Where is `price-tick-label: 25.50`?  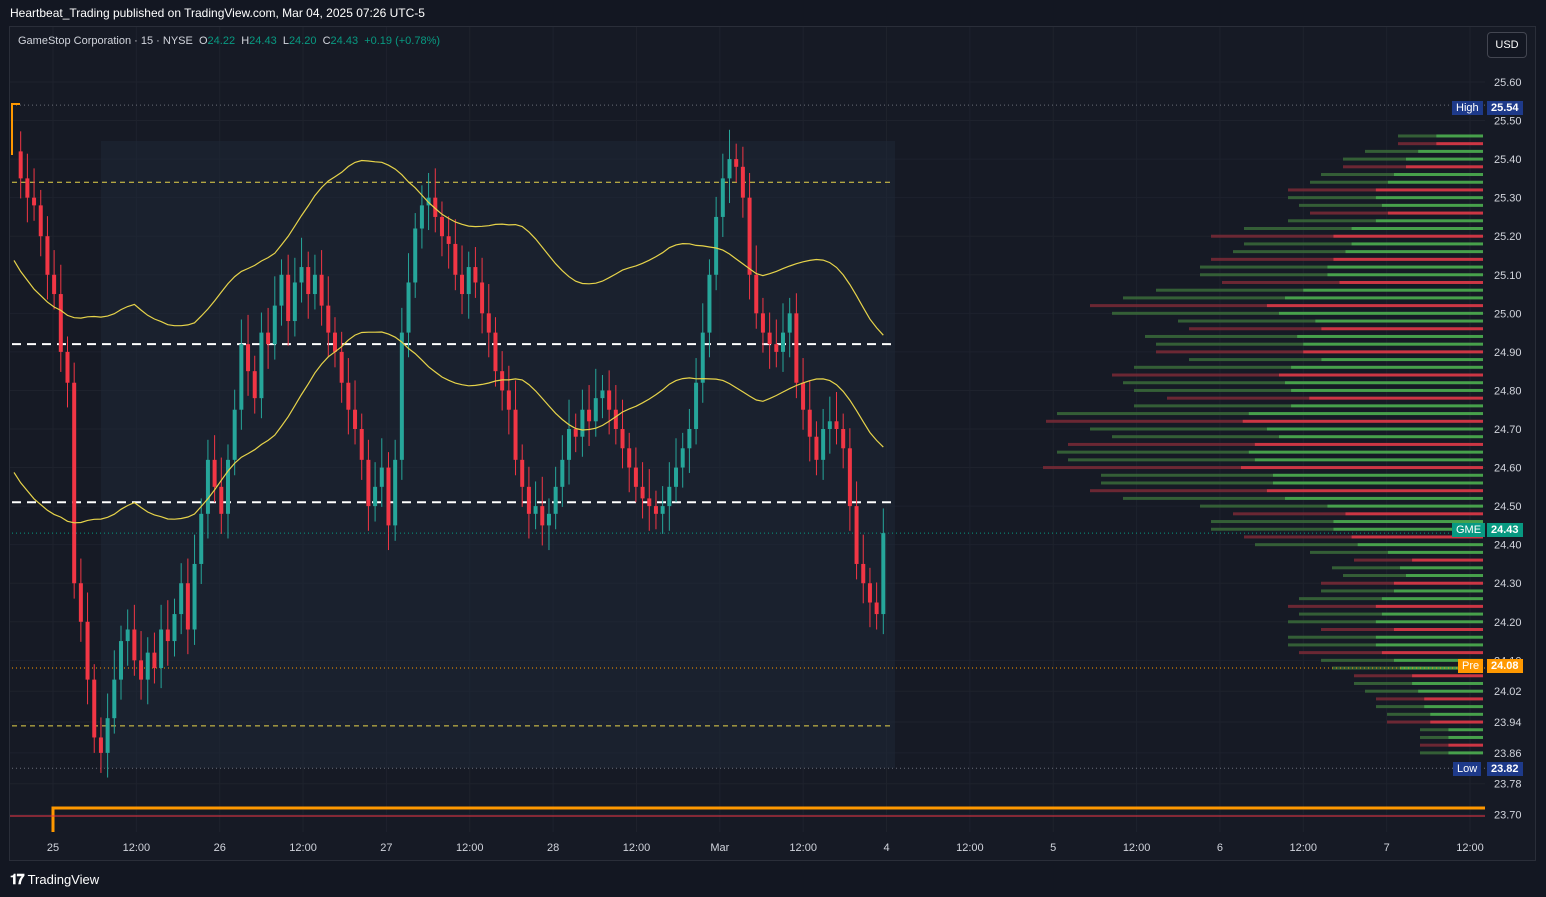
price-tick-label: 25.50 is located at coordinates (1508, 122).